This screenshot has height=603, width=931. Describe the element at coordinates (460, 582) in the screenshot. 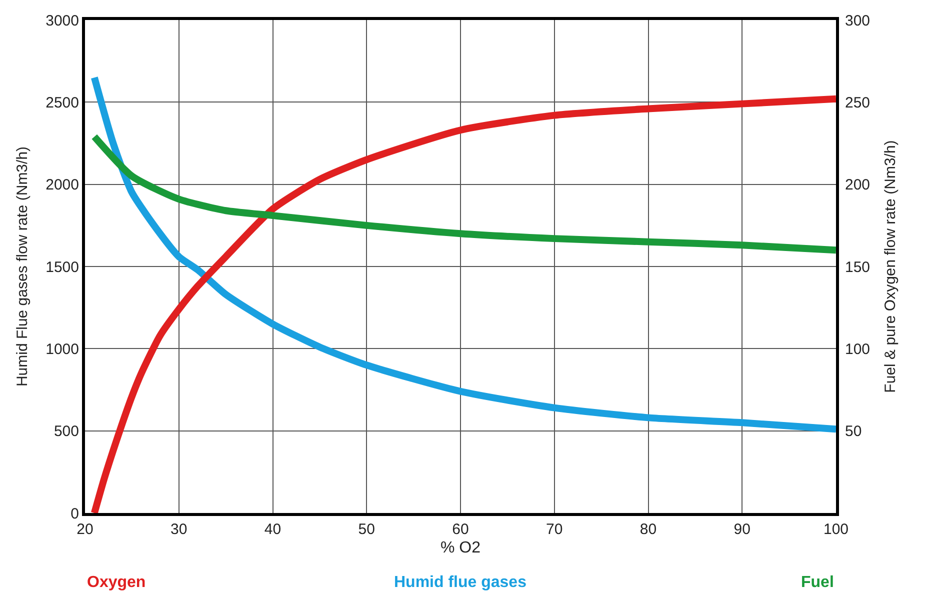

I see `text: Humid flue gases` at that location.